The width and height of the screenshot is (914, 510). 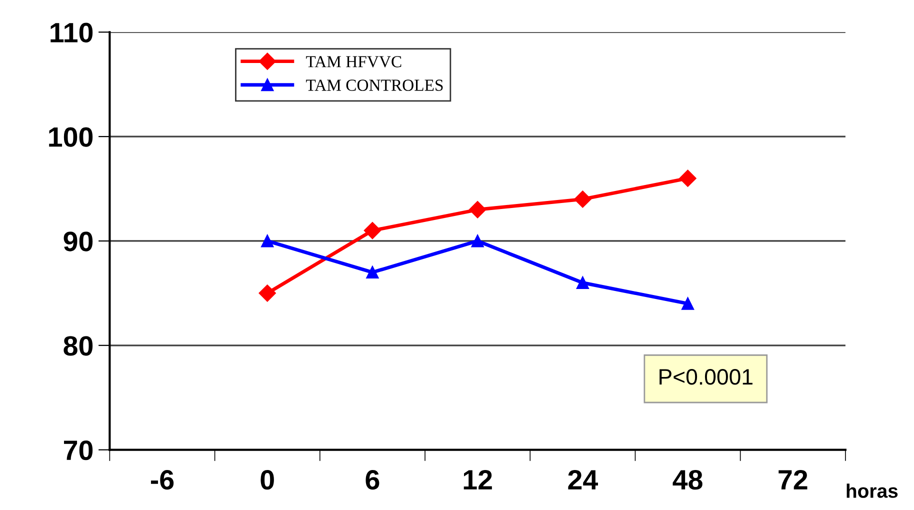 I want to click on x-tick-label: 6, so click(x=373, y=480).